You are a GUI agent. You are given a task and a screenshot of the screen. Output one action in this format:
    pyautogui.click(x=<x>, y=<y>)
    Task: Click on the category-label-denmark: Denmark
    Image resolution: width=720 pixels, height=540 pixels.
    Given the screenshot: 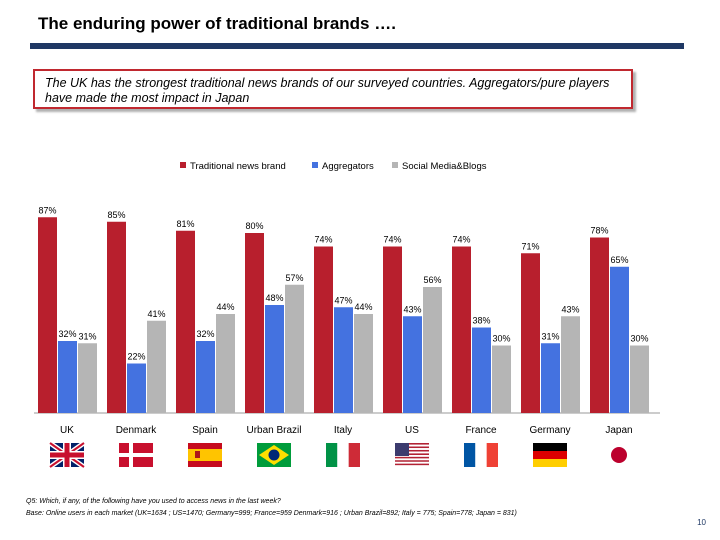 What is the action you would take?
    pyautogui.click(x=137, y=430)
    